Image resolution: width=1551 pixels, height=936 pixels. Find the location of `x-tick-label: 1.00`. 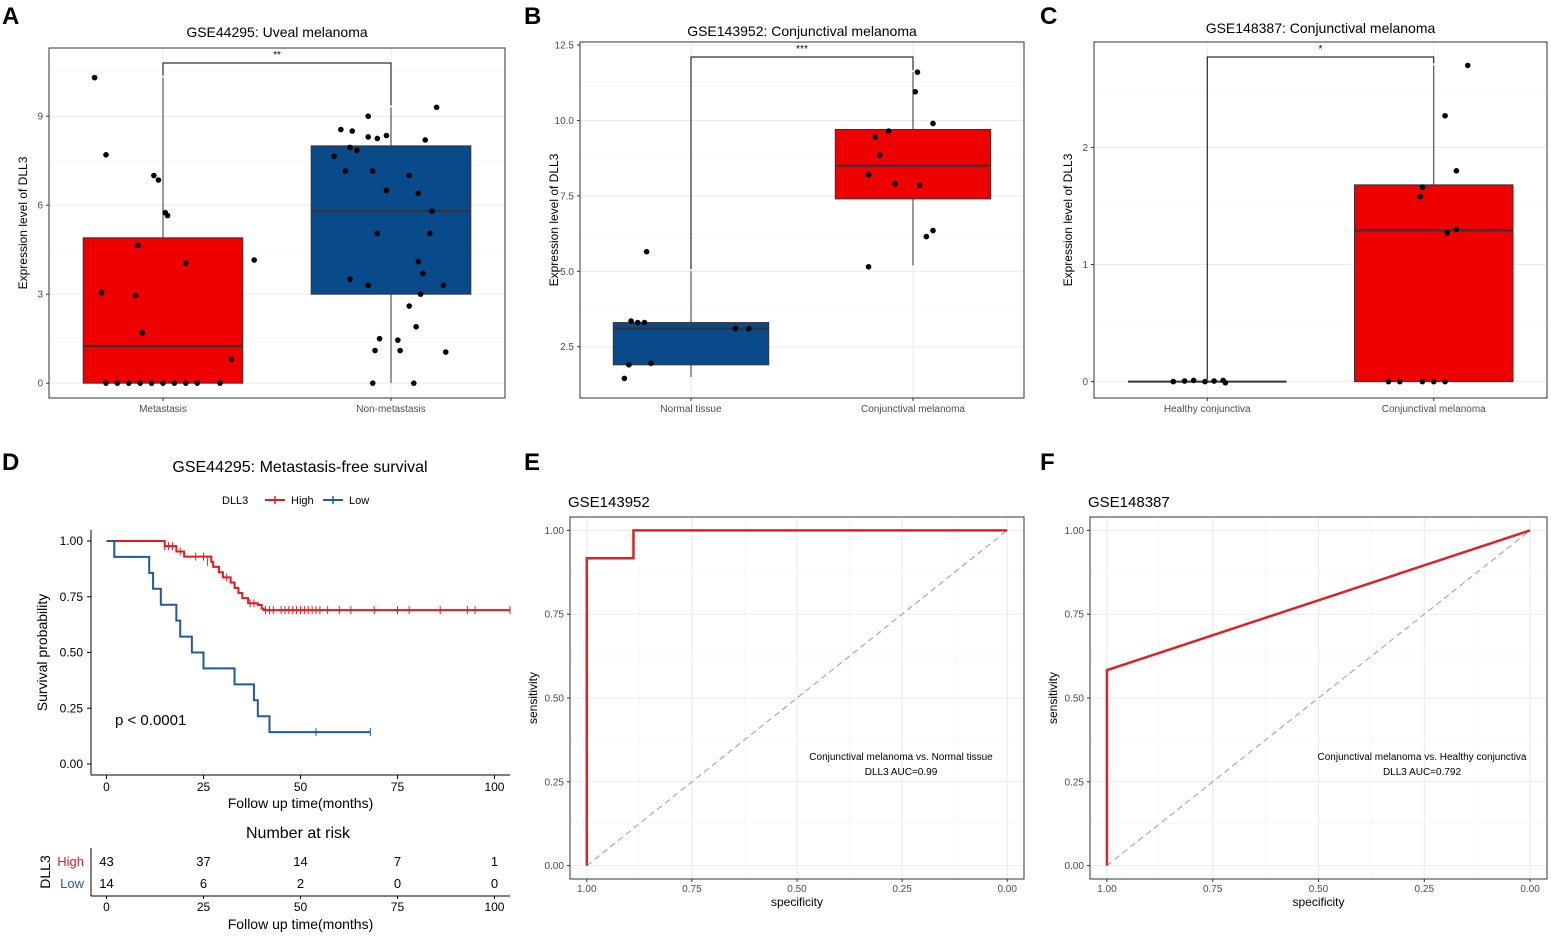

x-tick-label: 1.00 is located at coordinates (587, 889).